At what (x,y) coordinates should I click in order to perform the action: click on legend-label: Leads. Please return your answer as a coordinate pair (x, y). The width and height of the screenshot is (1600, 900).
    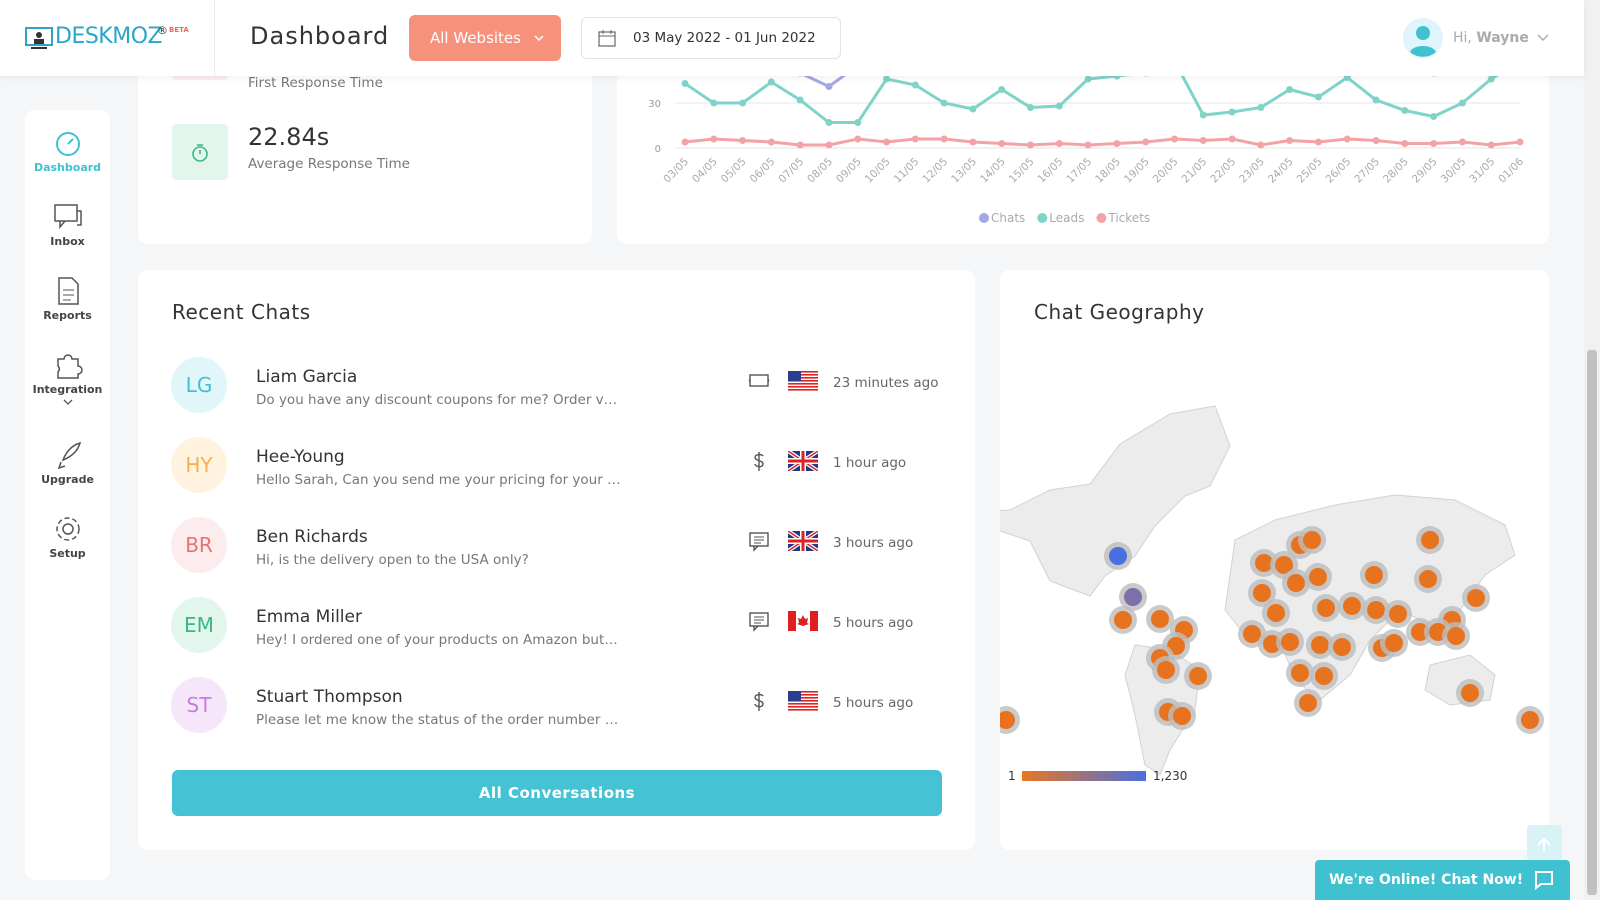
    Looking at the image, I should click on (1066, 218).